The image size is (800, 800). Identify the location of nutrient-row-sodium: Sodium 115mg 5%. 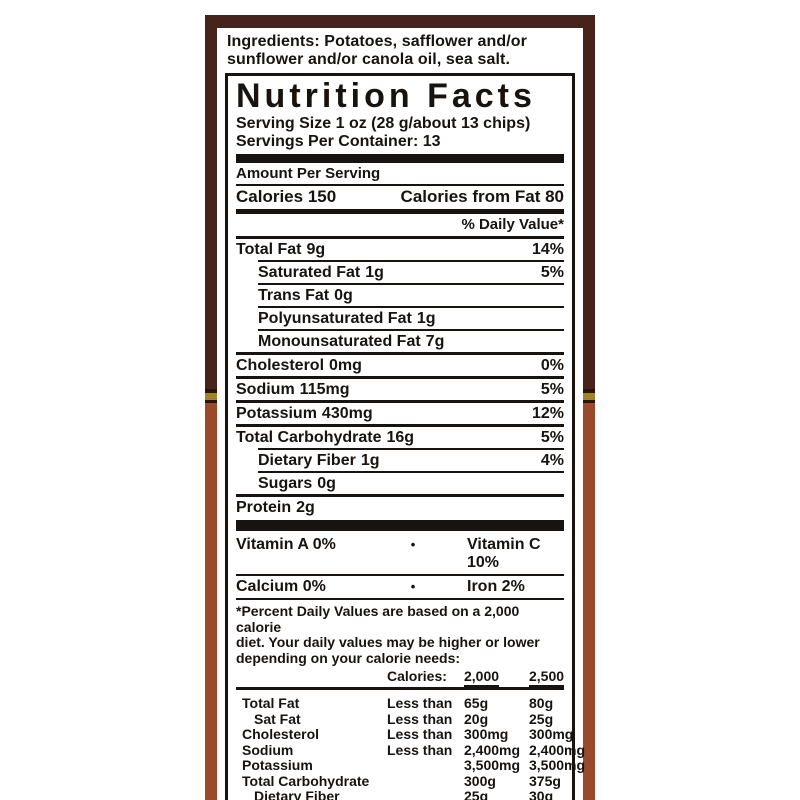
(400, 388).